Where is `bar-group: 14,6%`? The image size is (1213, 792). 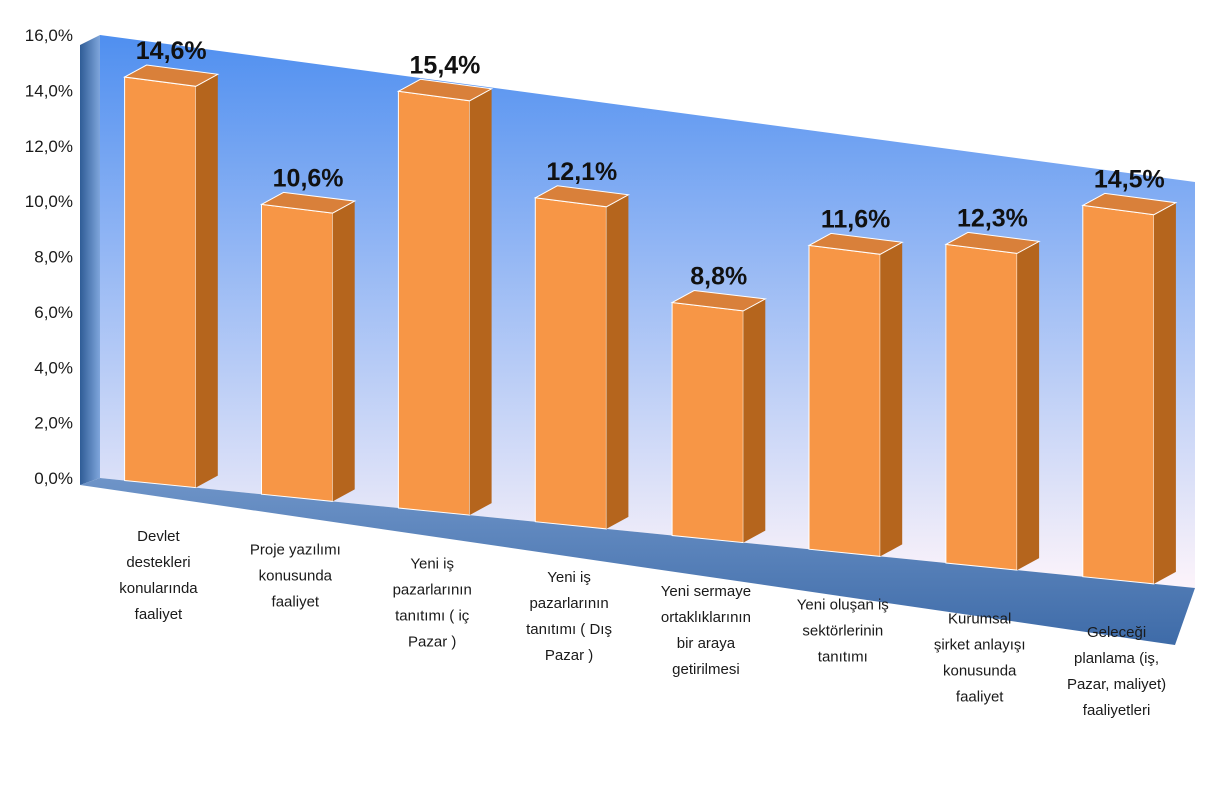
bar-group: 14,6% is located at coordinates (171, 263).